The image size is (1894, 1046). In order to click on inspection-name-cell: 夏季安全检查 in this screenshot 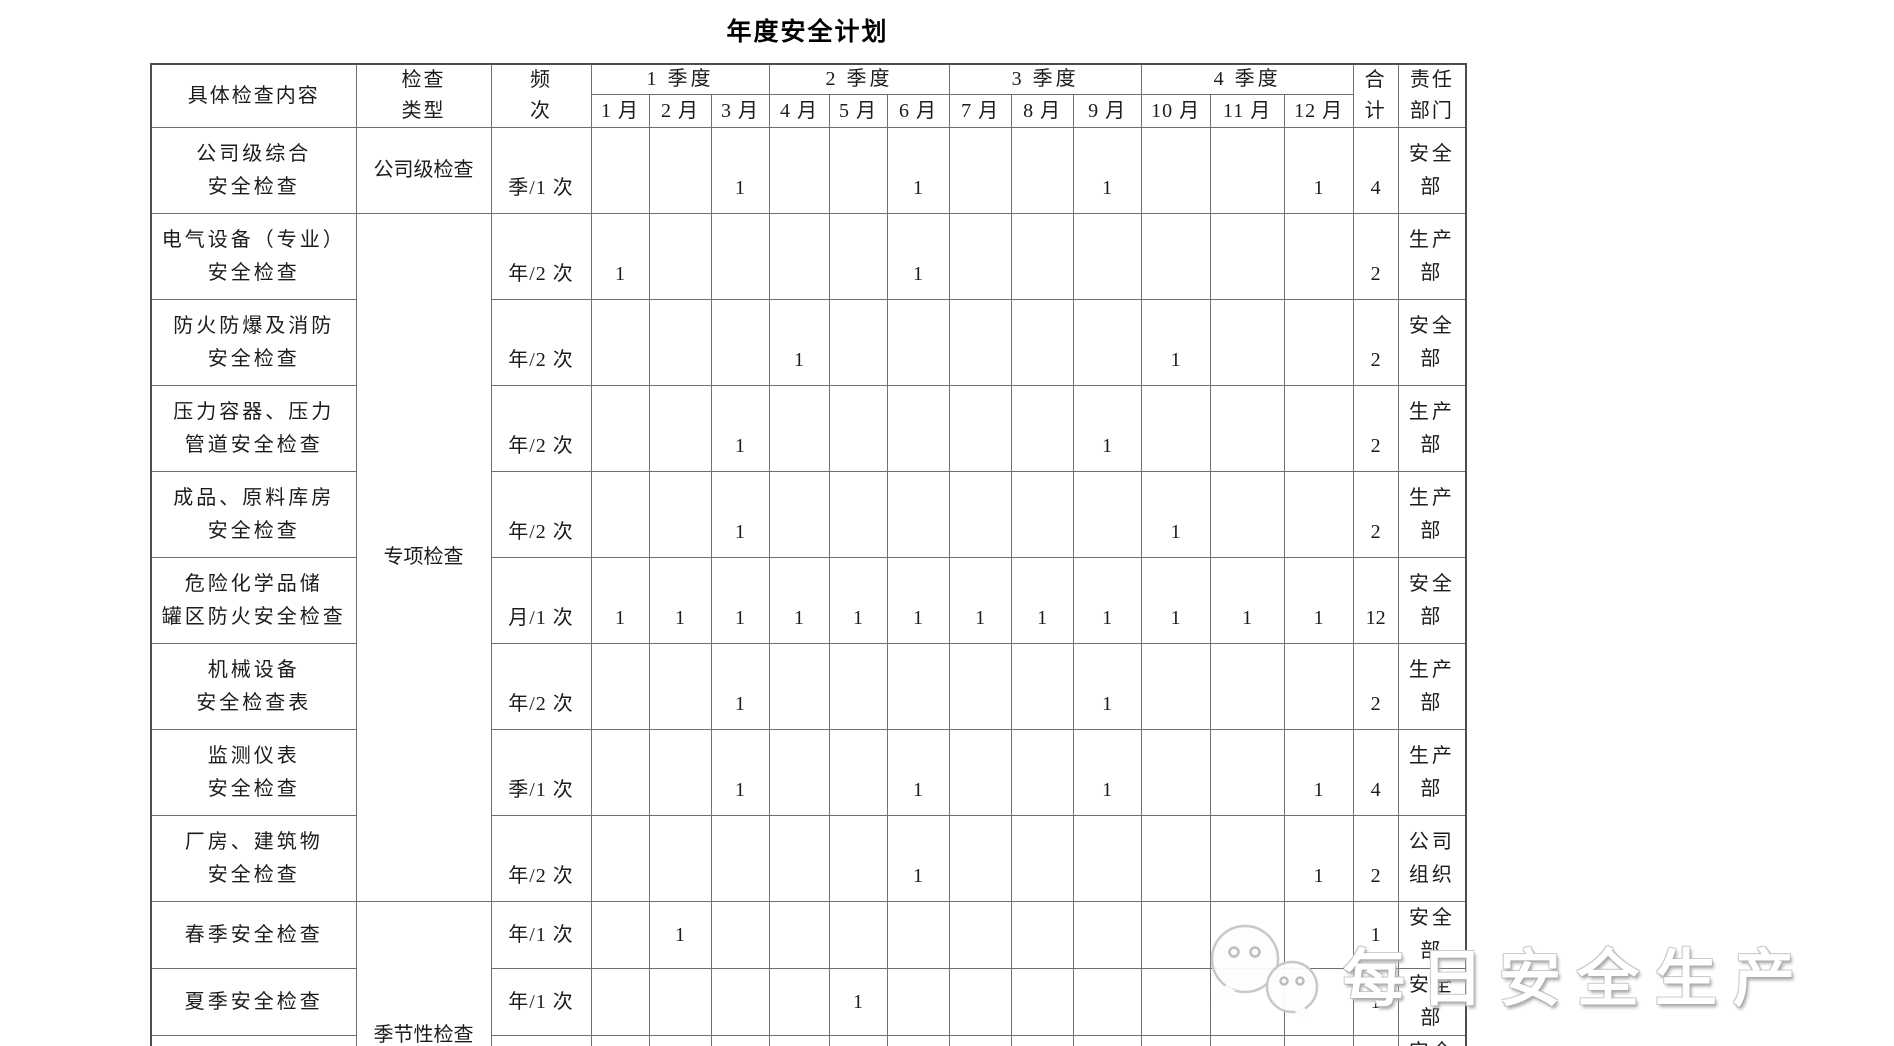, I will do `click(253, 1002)`.